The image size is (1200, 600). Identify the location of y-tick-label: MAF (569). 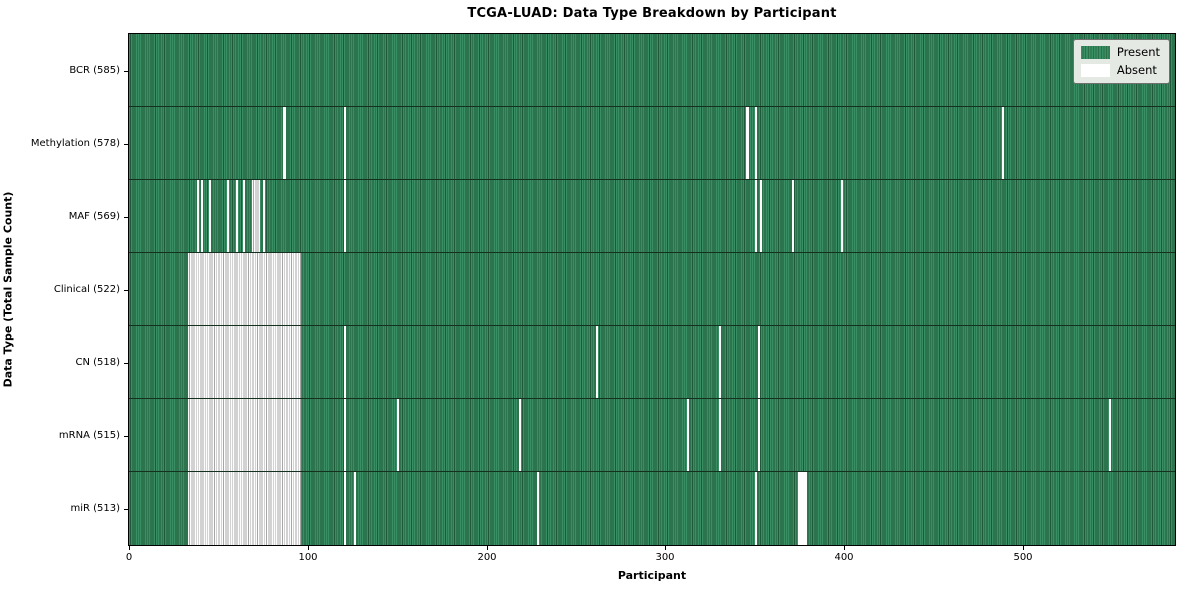
(94, 216).